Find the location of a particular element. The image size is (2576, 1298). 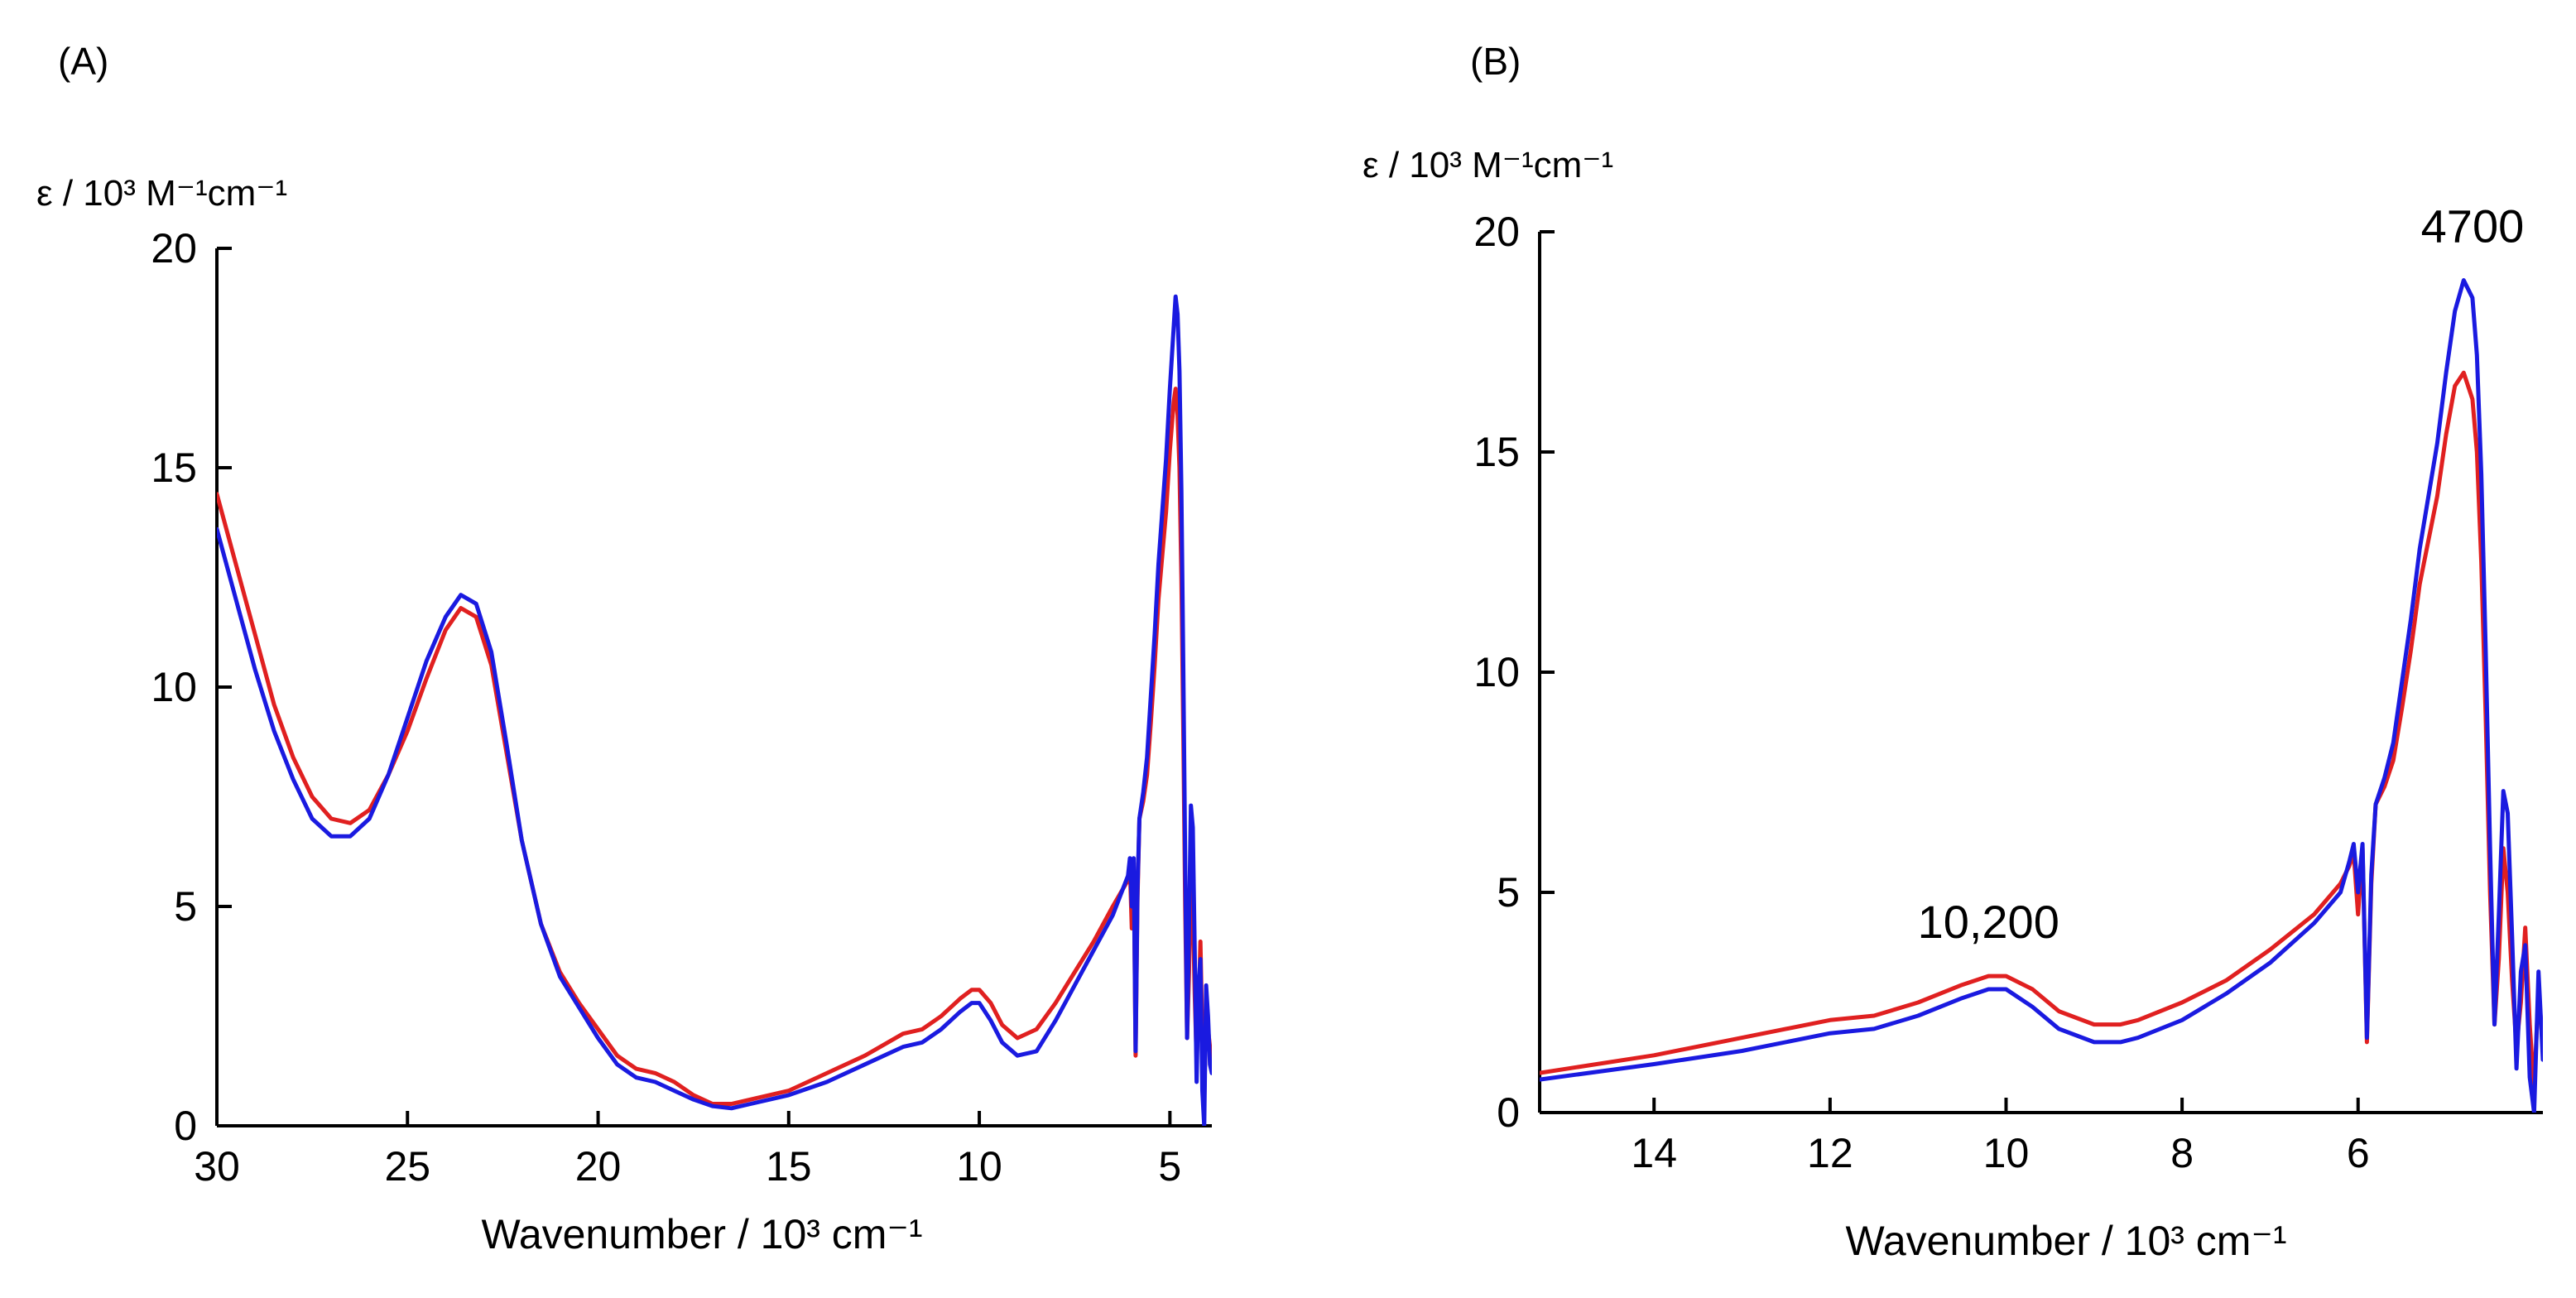

panel-b-annotations: 10,200 4700 is located at coordinates (2221, 574).